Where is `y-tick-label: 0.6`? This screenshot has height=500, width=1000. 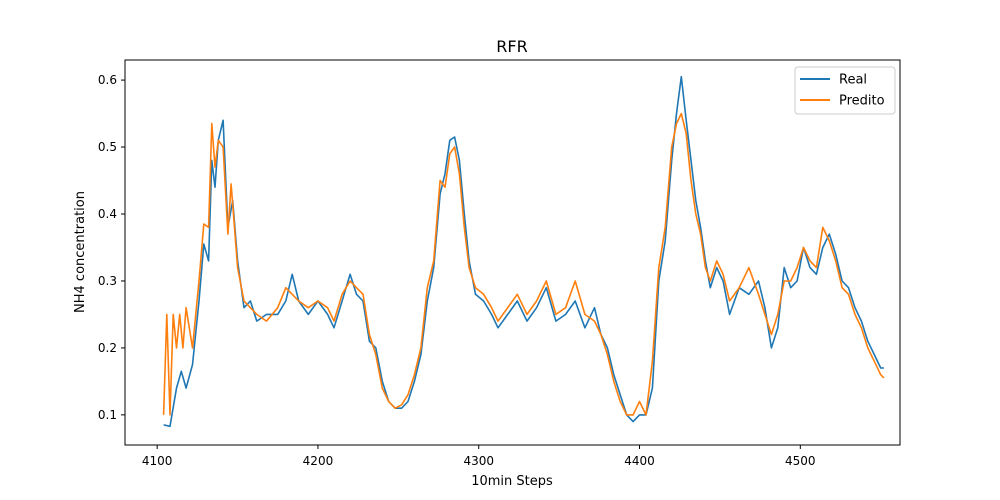 y-tick-label: 0.6 is located at coordinates (107, 80).